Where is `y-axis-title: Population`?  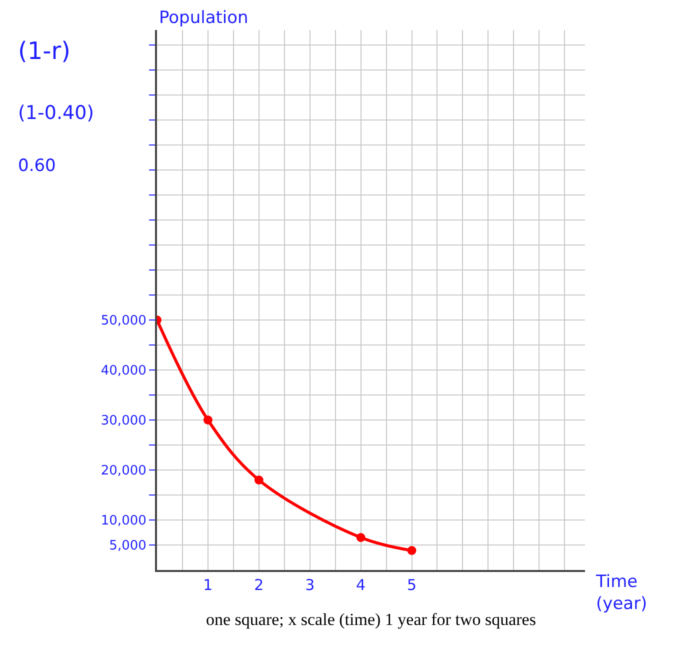 y-axis-title: Population is located at coordinates (203, 18).